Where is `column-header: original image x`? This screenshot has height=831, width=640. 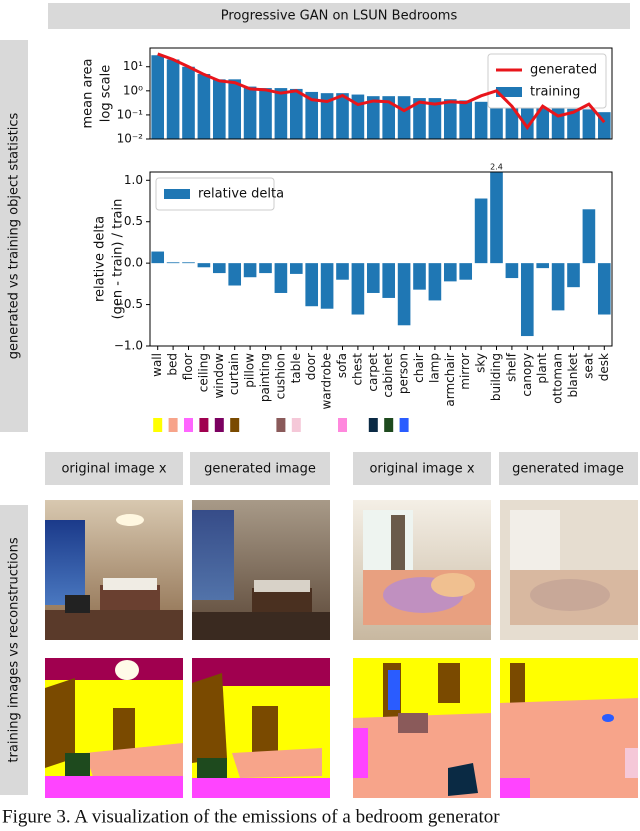
column-header: original image x is located at coordinates (113, 469).